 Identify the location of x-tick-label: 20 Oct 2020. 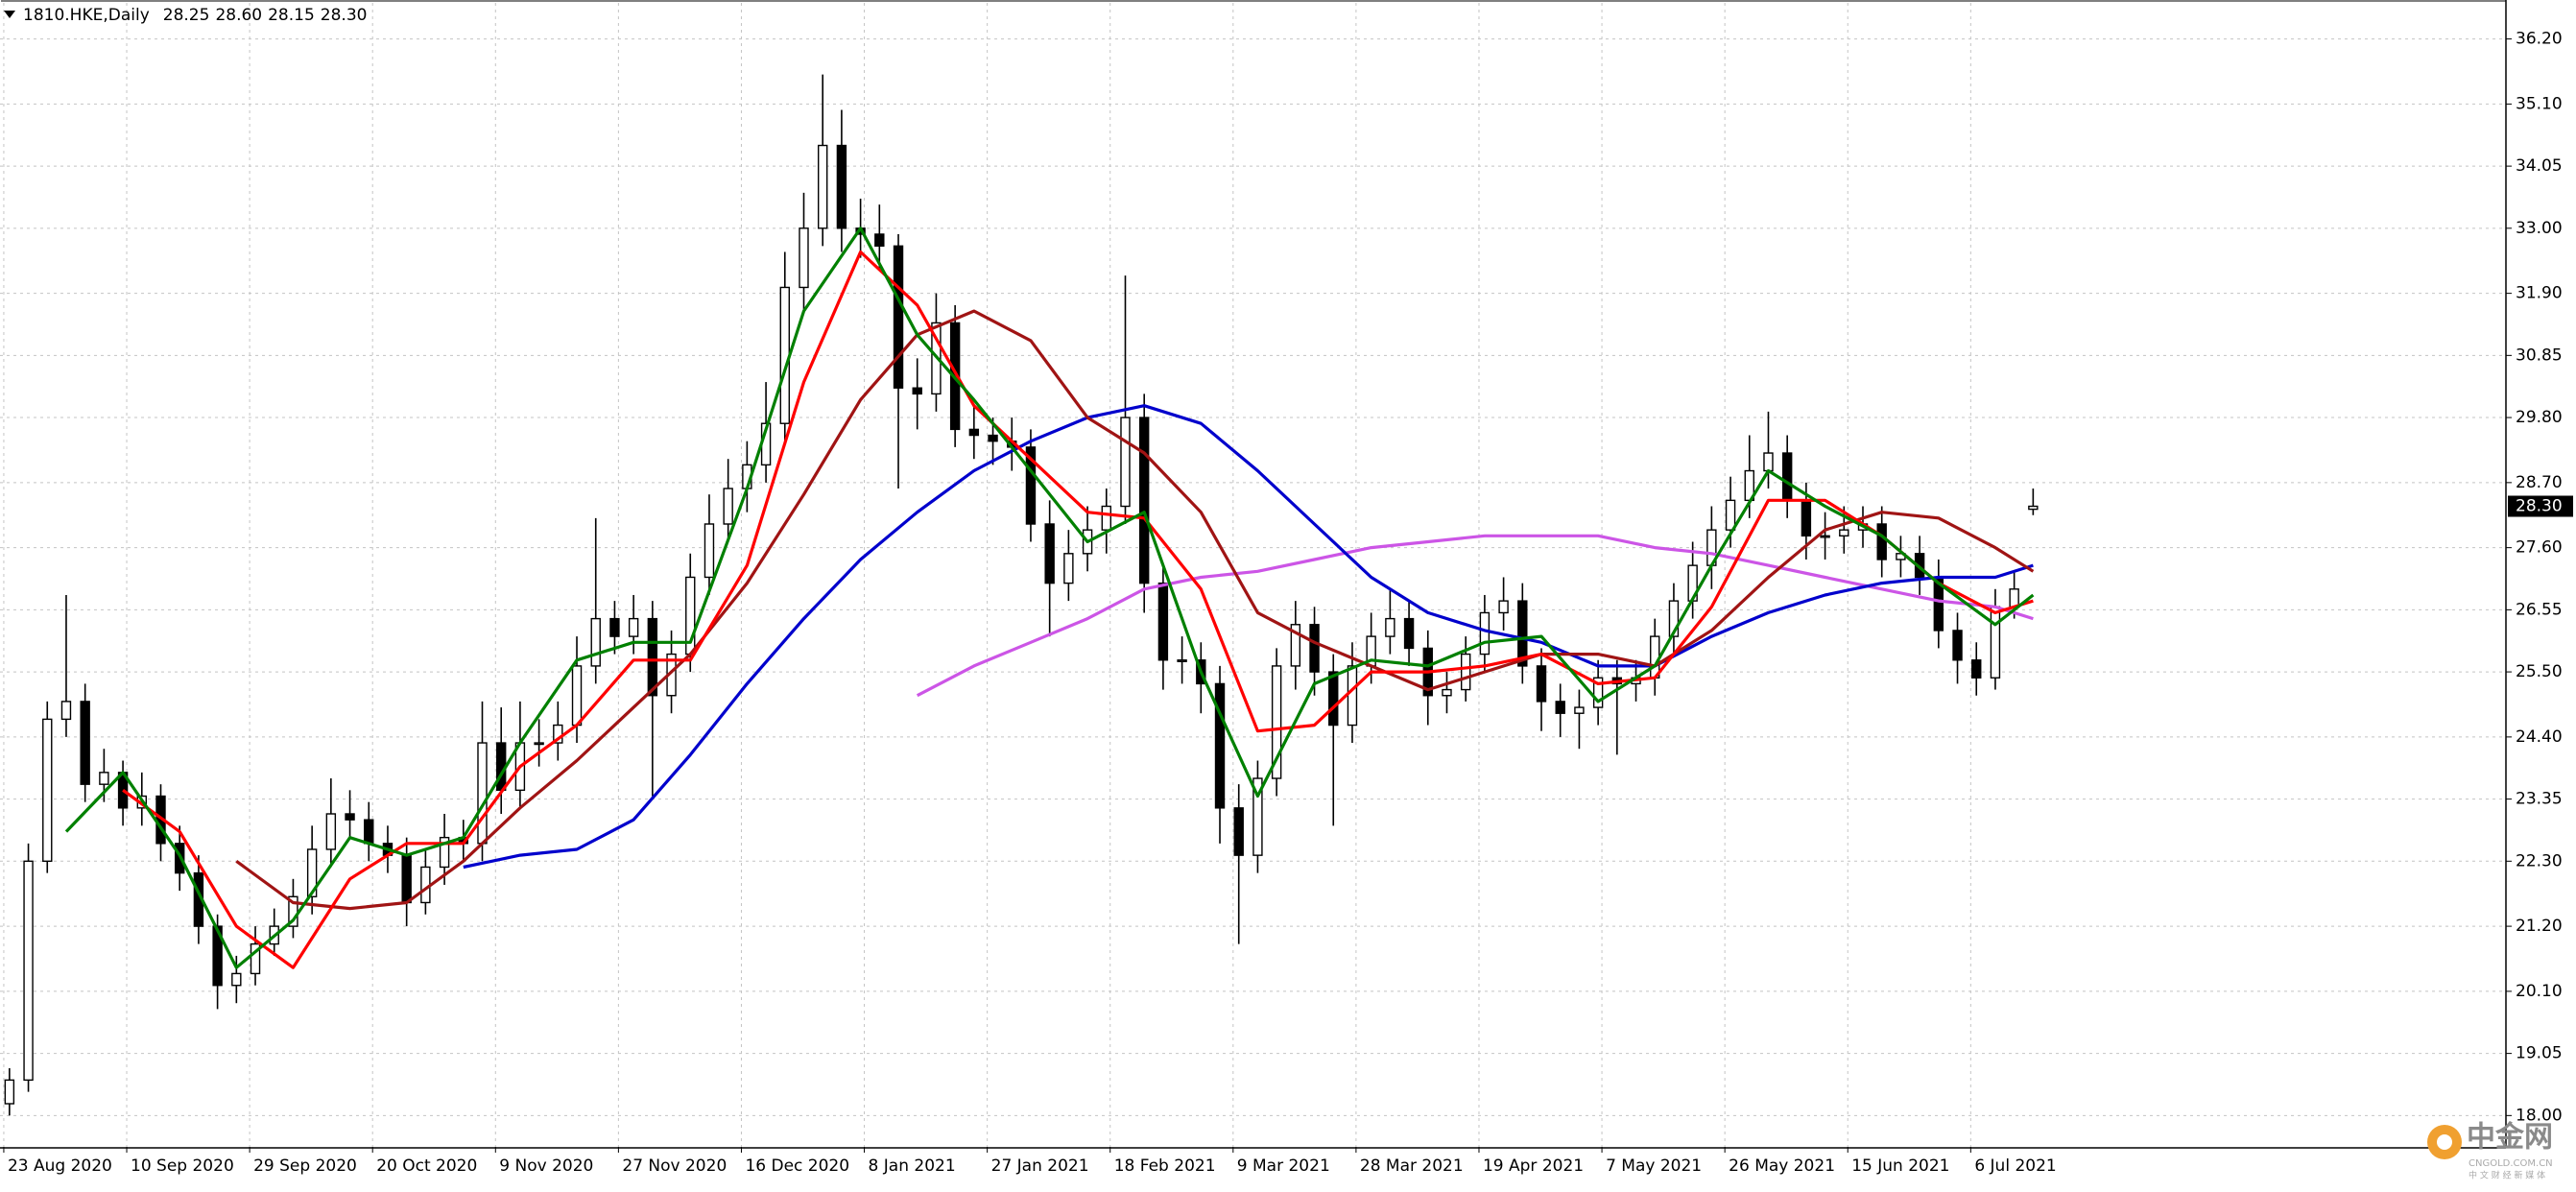
(426, 1166).